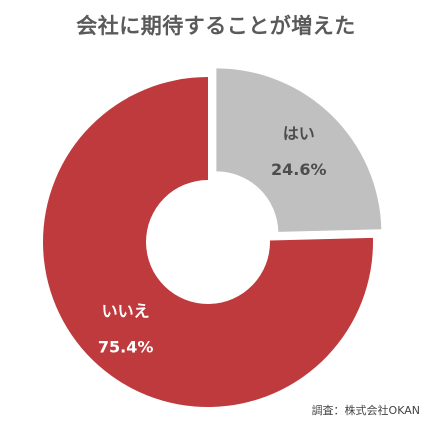  What do you see at coordinates (126, 310) in the screenshot?
I see `slice-name-label-1: いいえ` at bounding box center [126, 310].